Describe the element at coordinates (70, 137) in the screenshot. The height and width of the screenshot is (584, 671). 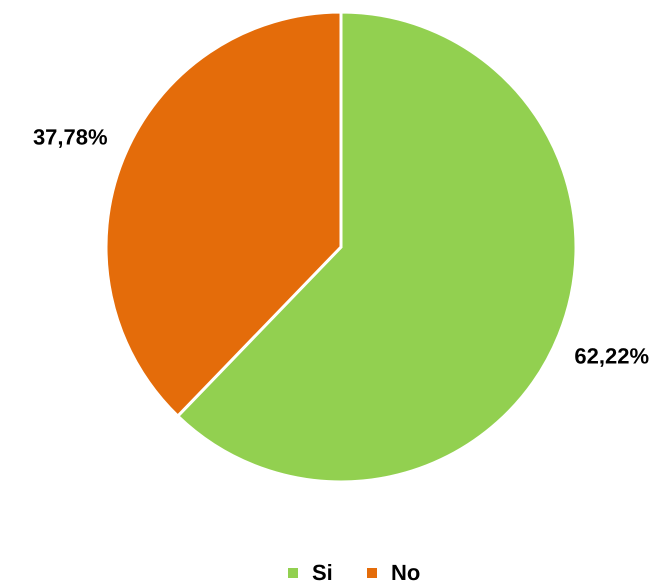
I see `data-label: 37,78%` at that location.